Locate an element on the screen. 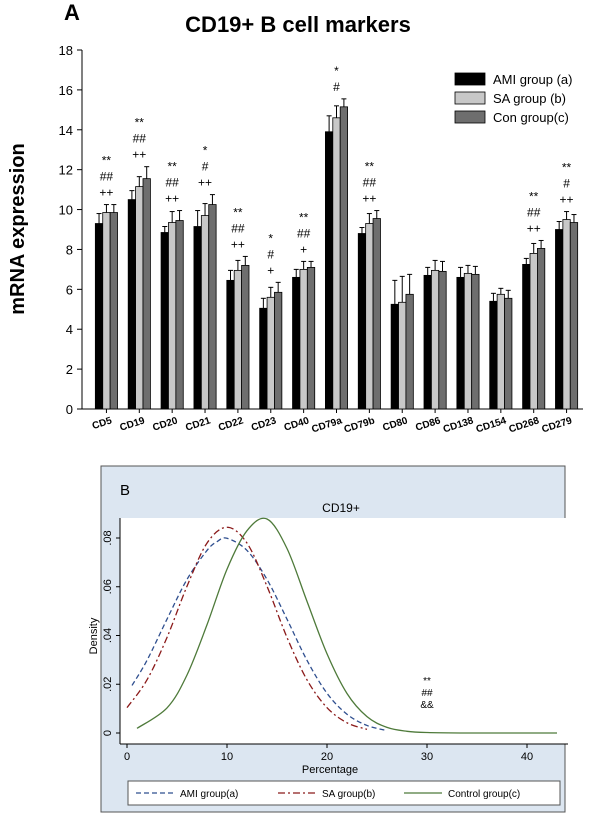 The width and height of the screenshot is (597, 826). chart-a-title: CD19+ B cell markers is located at coordinates (298, 24).